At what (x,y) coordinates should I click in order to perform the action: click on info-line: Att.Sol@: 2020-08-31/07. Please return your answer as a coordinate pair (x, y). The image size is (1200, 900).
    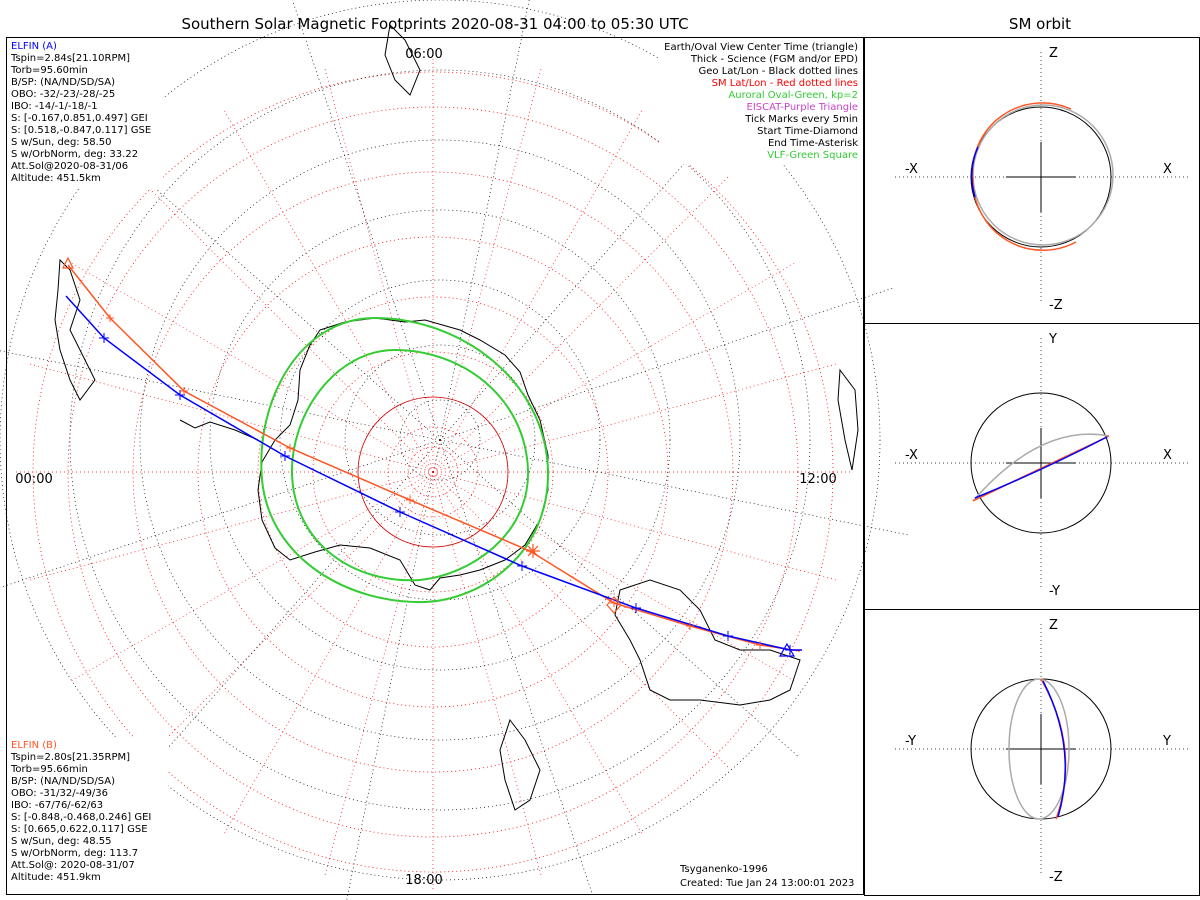
    Looking at the image, I should click on (73, 865).